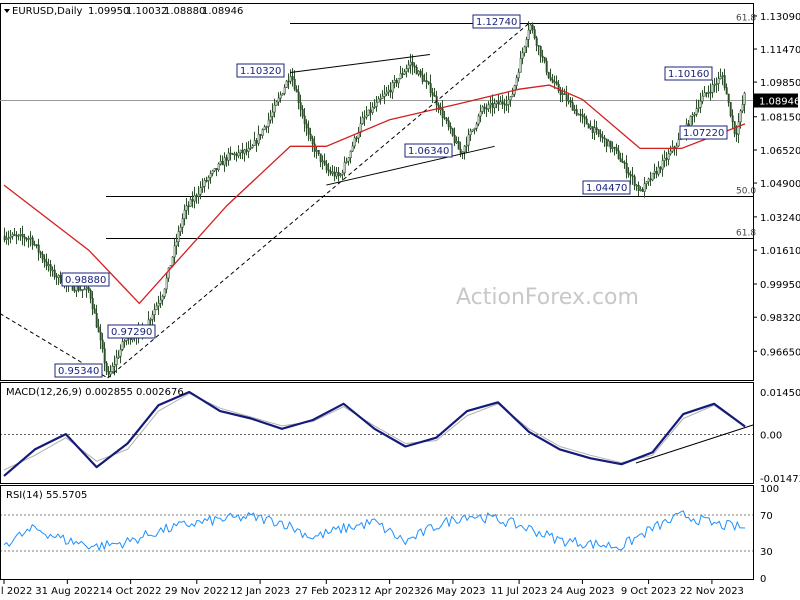 The image size is (800, 600). What do you see at coordinates (46, 495) in the screenshot?
I see `rsi-label: RSI(14) 55.5705` at bounding box center [46, 495].